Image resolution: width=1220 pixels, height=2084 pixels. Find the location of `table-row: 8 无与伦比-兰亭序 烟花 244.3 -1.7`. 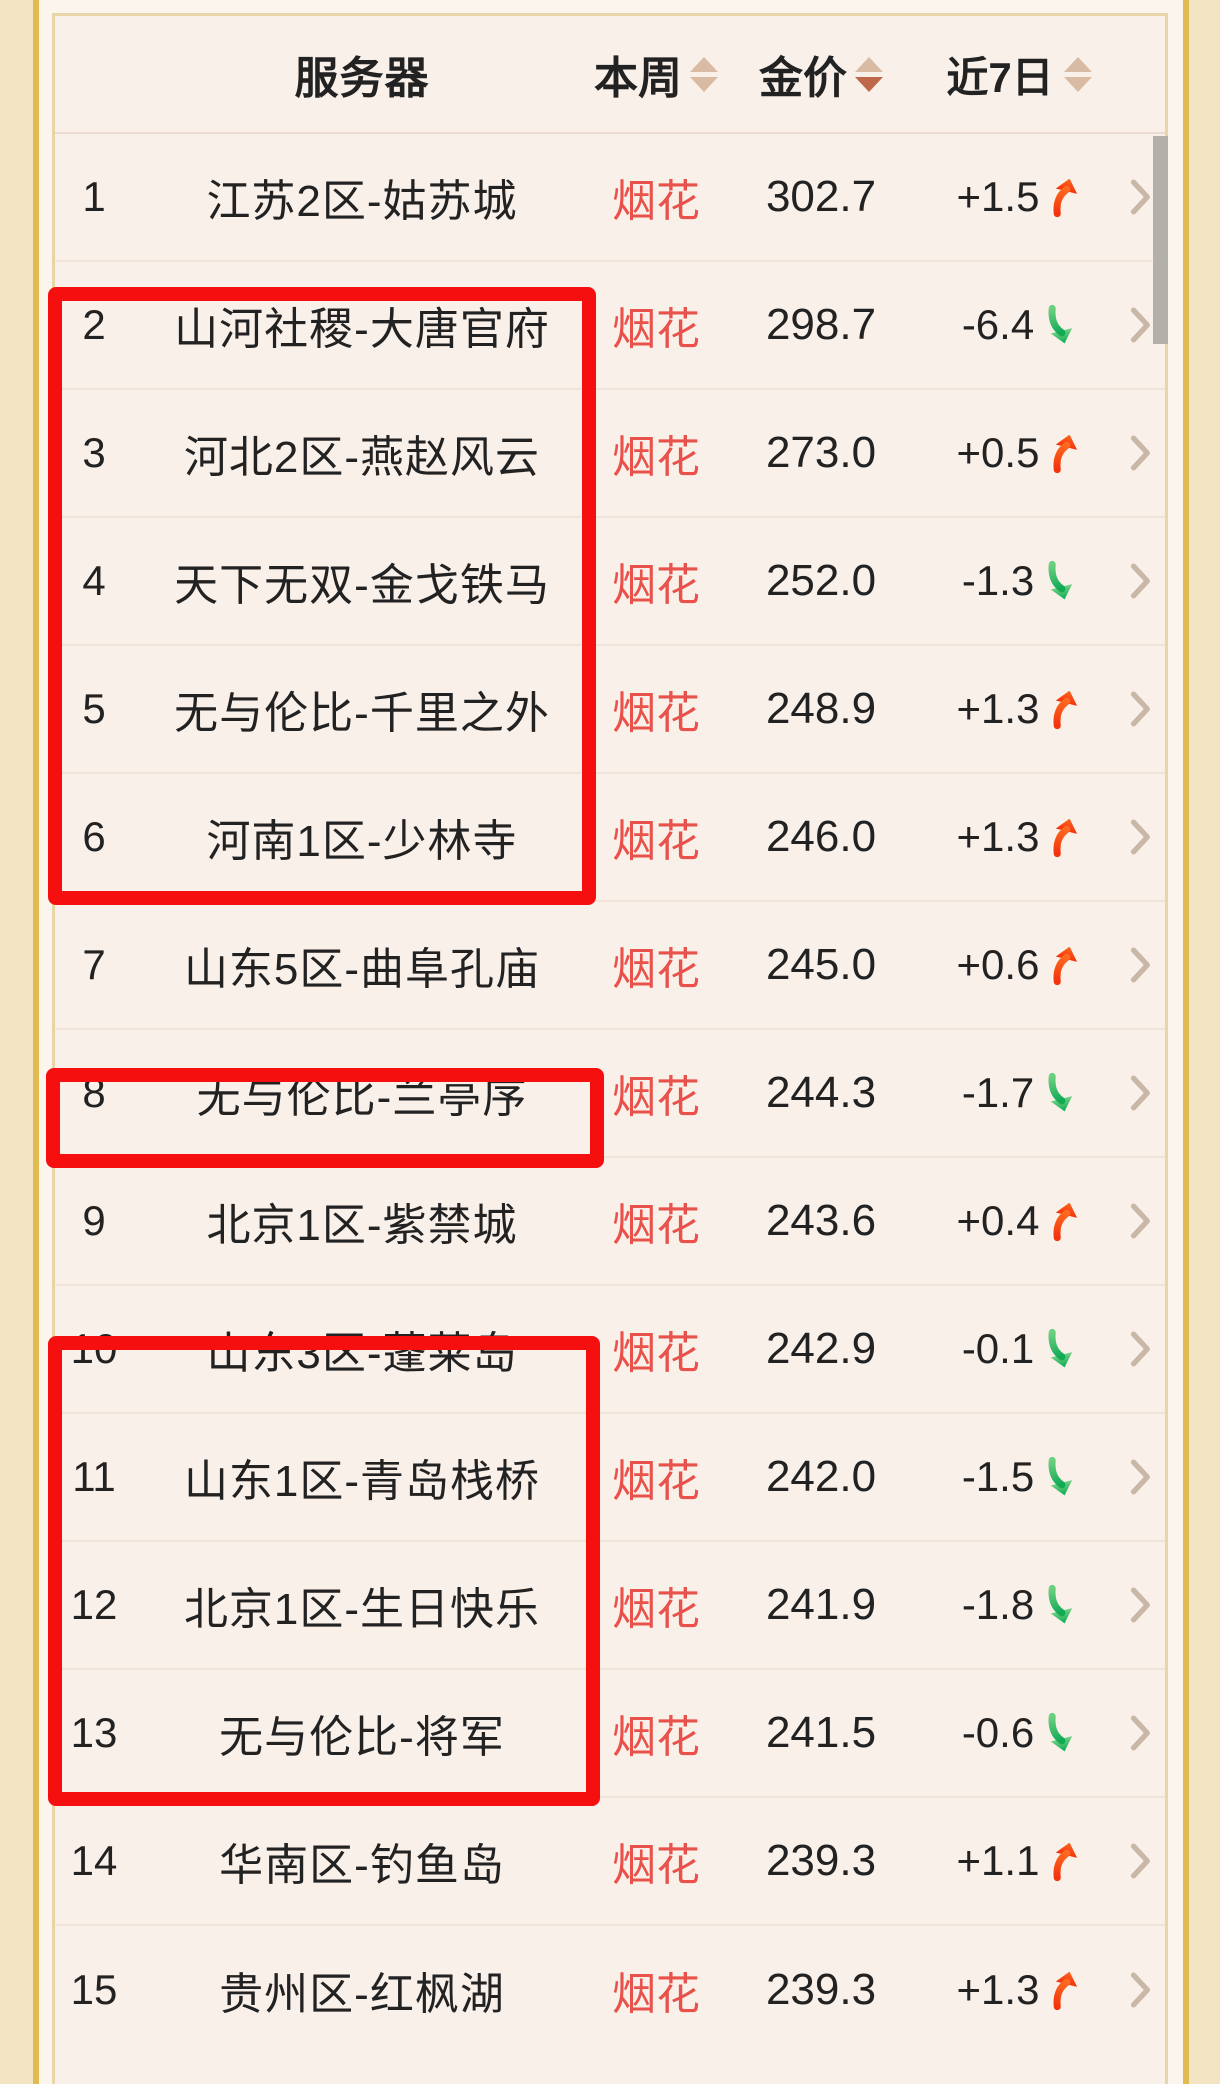

table-row: 8 无与伦比-兰亭序 烟花 244.3 -1.7 is located at coordinates (610, 1094).